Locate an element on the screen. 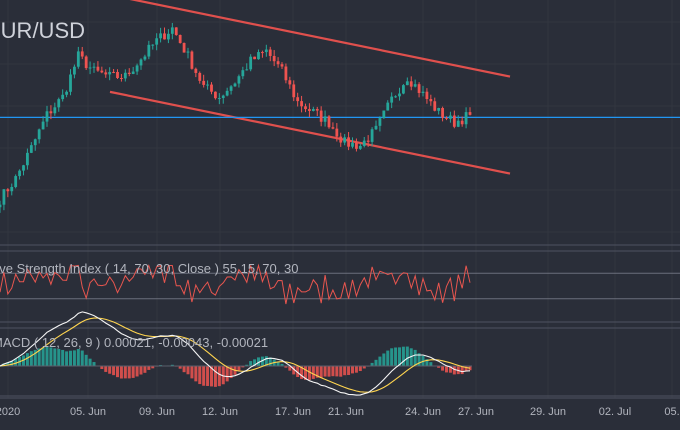 This screenshot has width=680, height=430. channel-upper-line is located at coordinates (320, 39).